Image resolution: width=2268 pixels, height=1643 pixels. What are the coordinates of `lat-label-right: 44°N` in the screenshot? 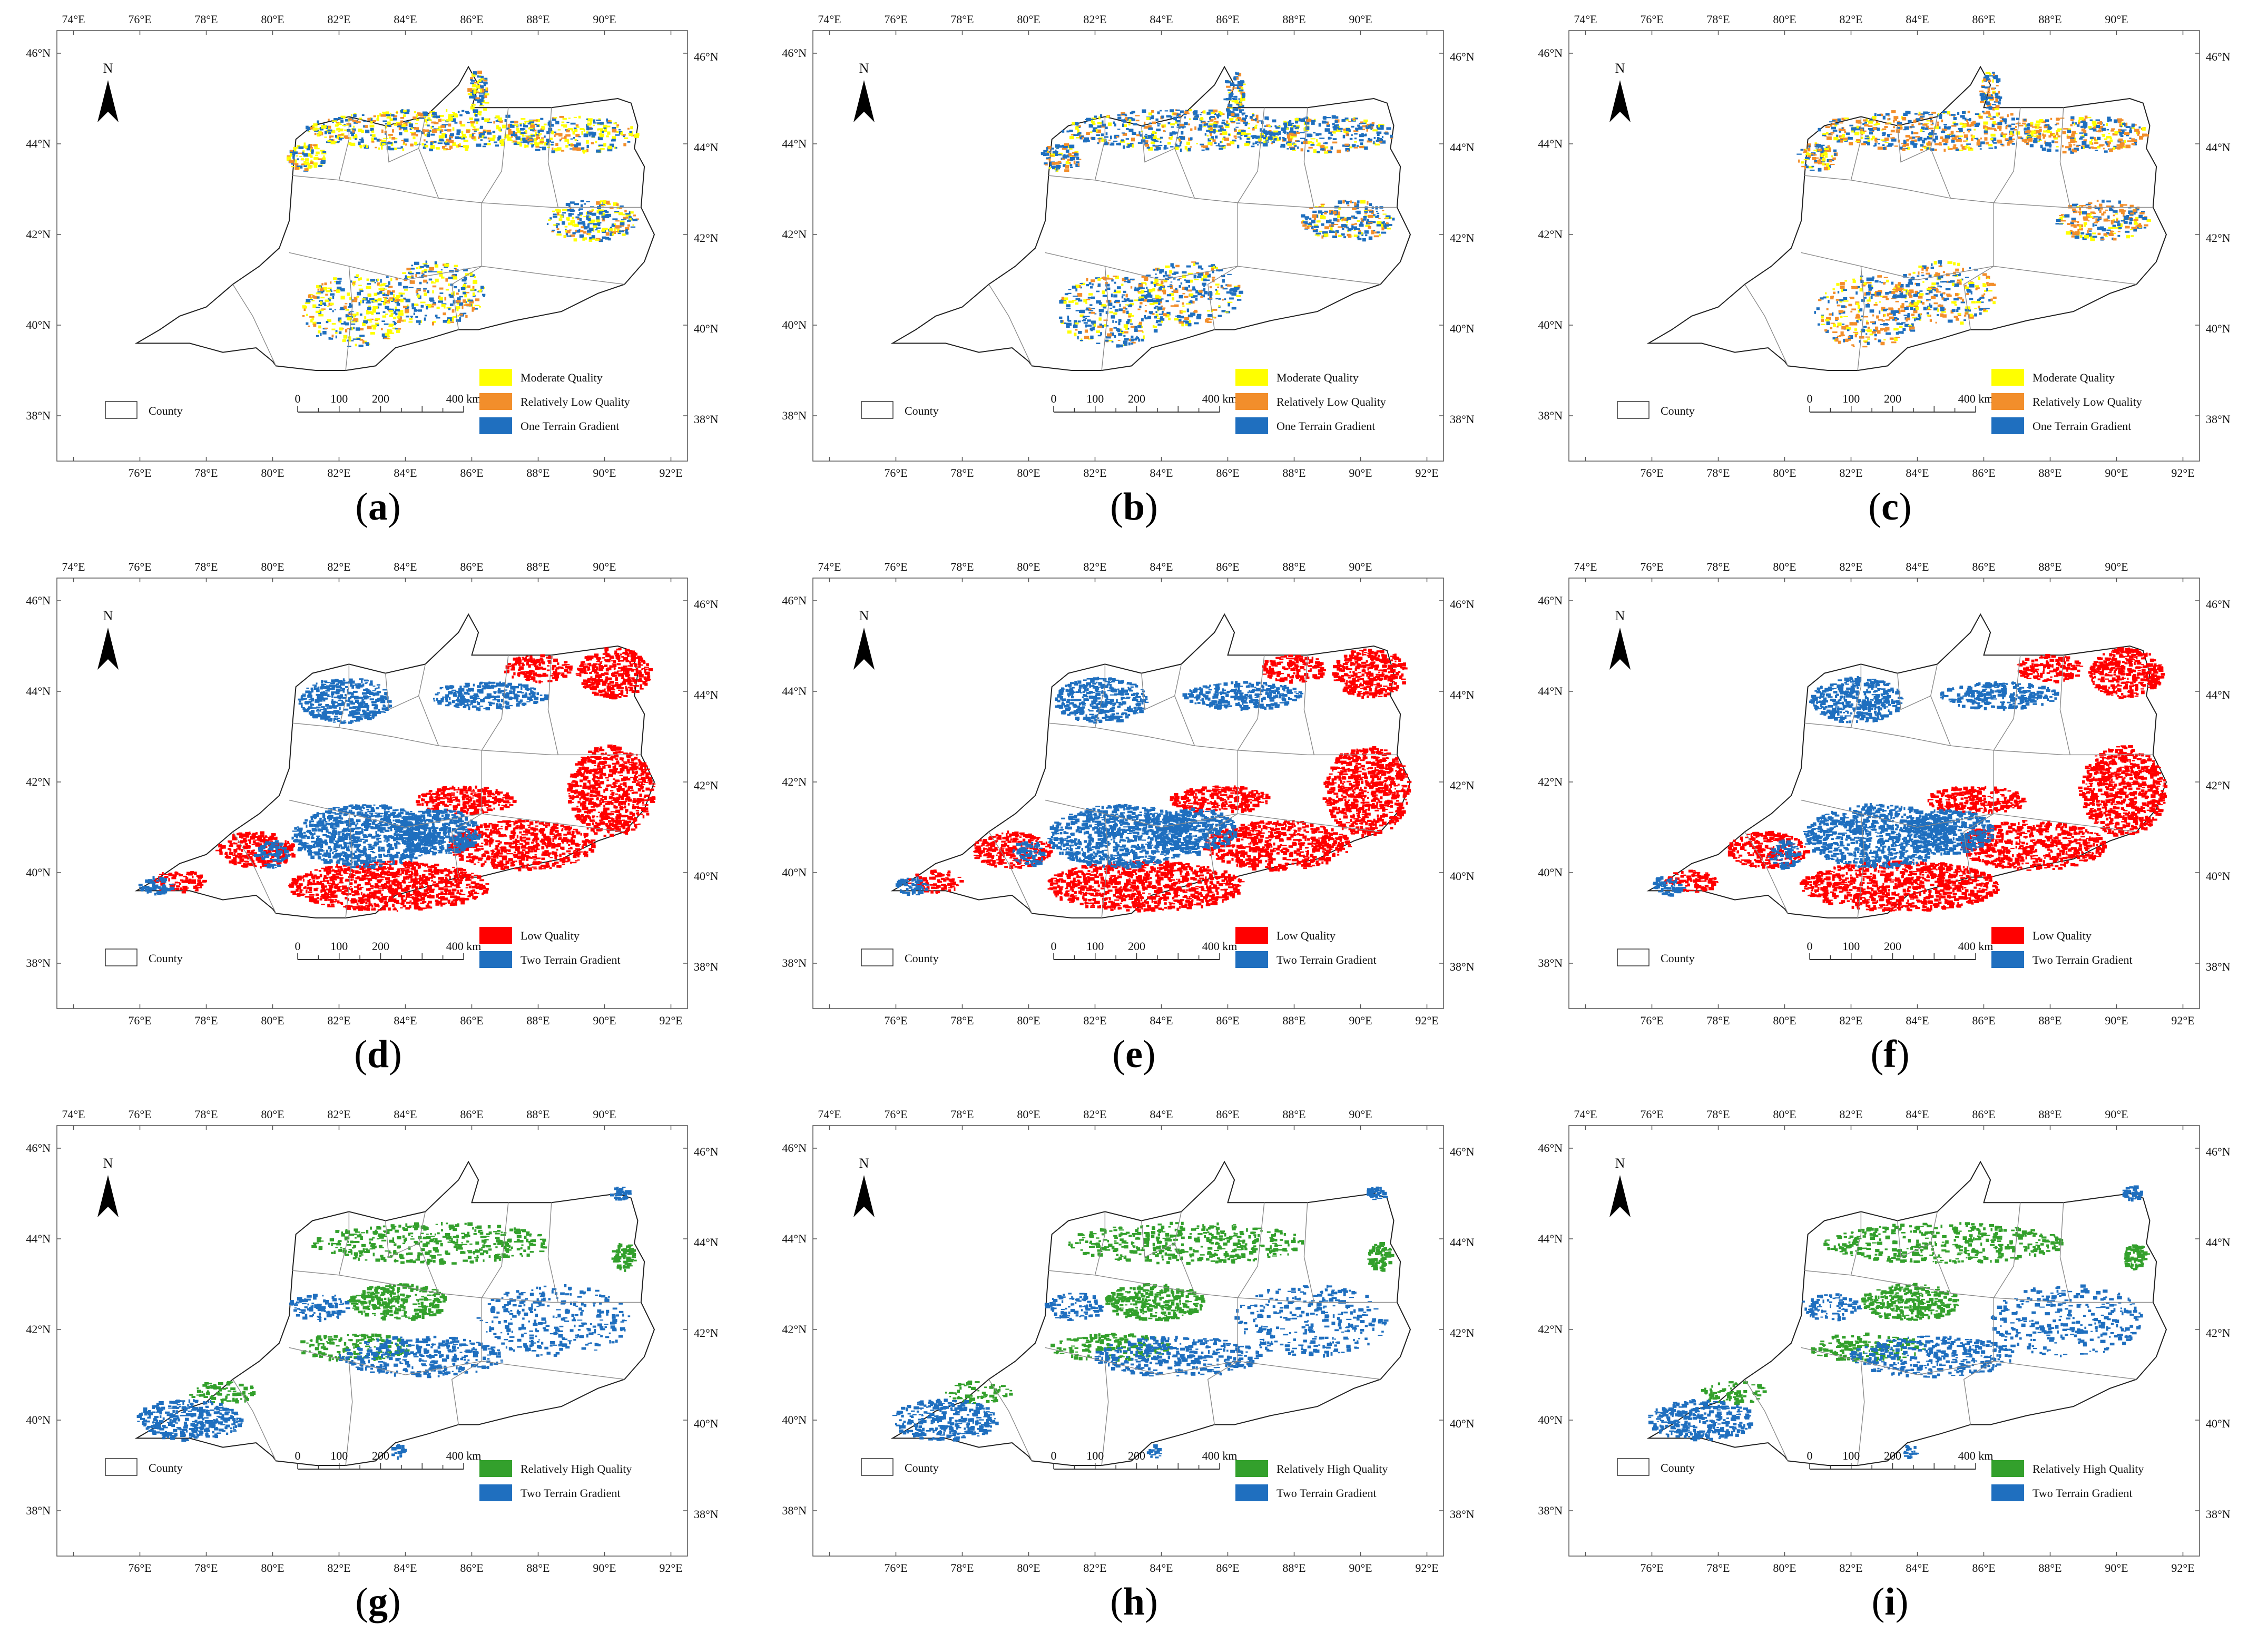 It's located at (2219, 1242).